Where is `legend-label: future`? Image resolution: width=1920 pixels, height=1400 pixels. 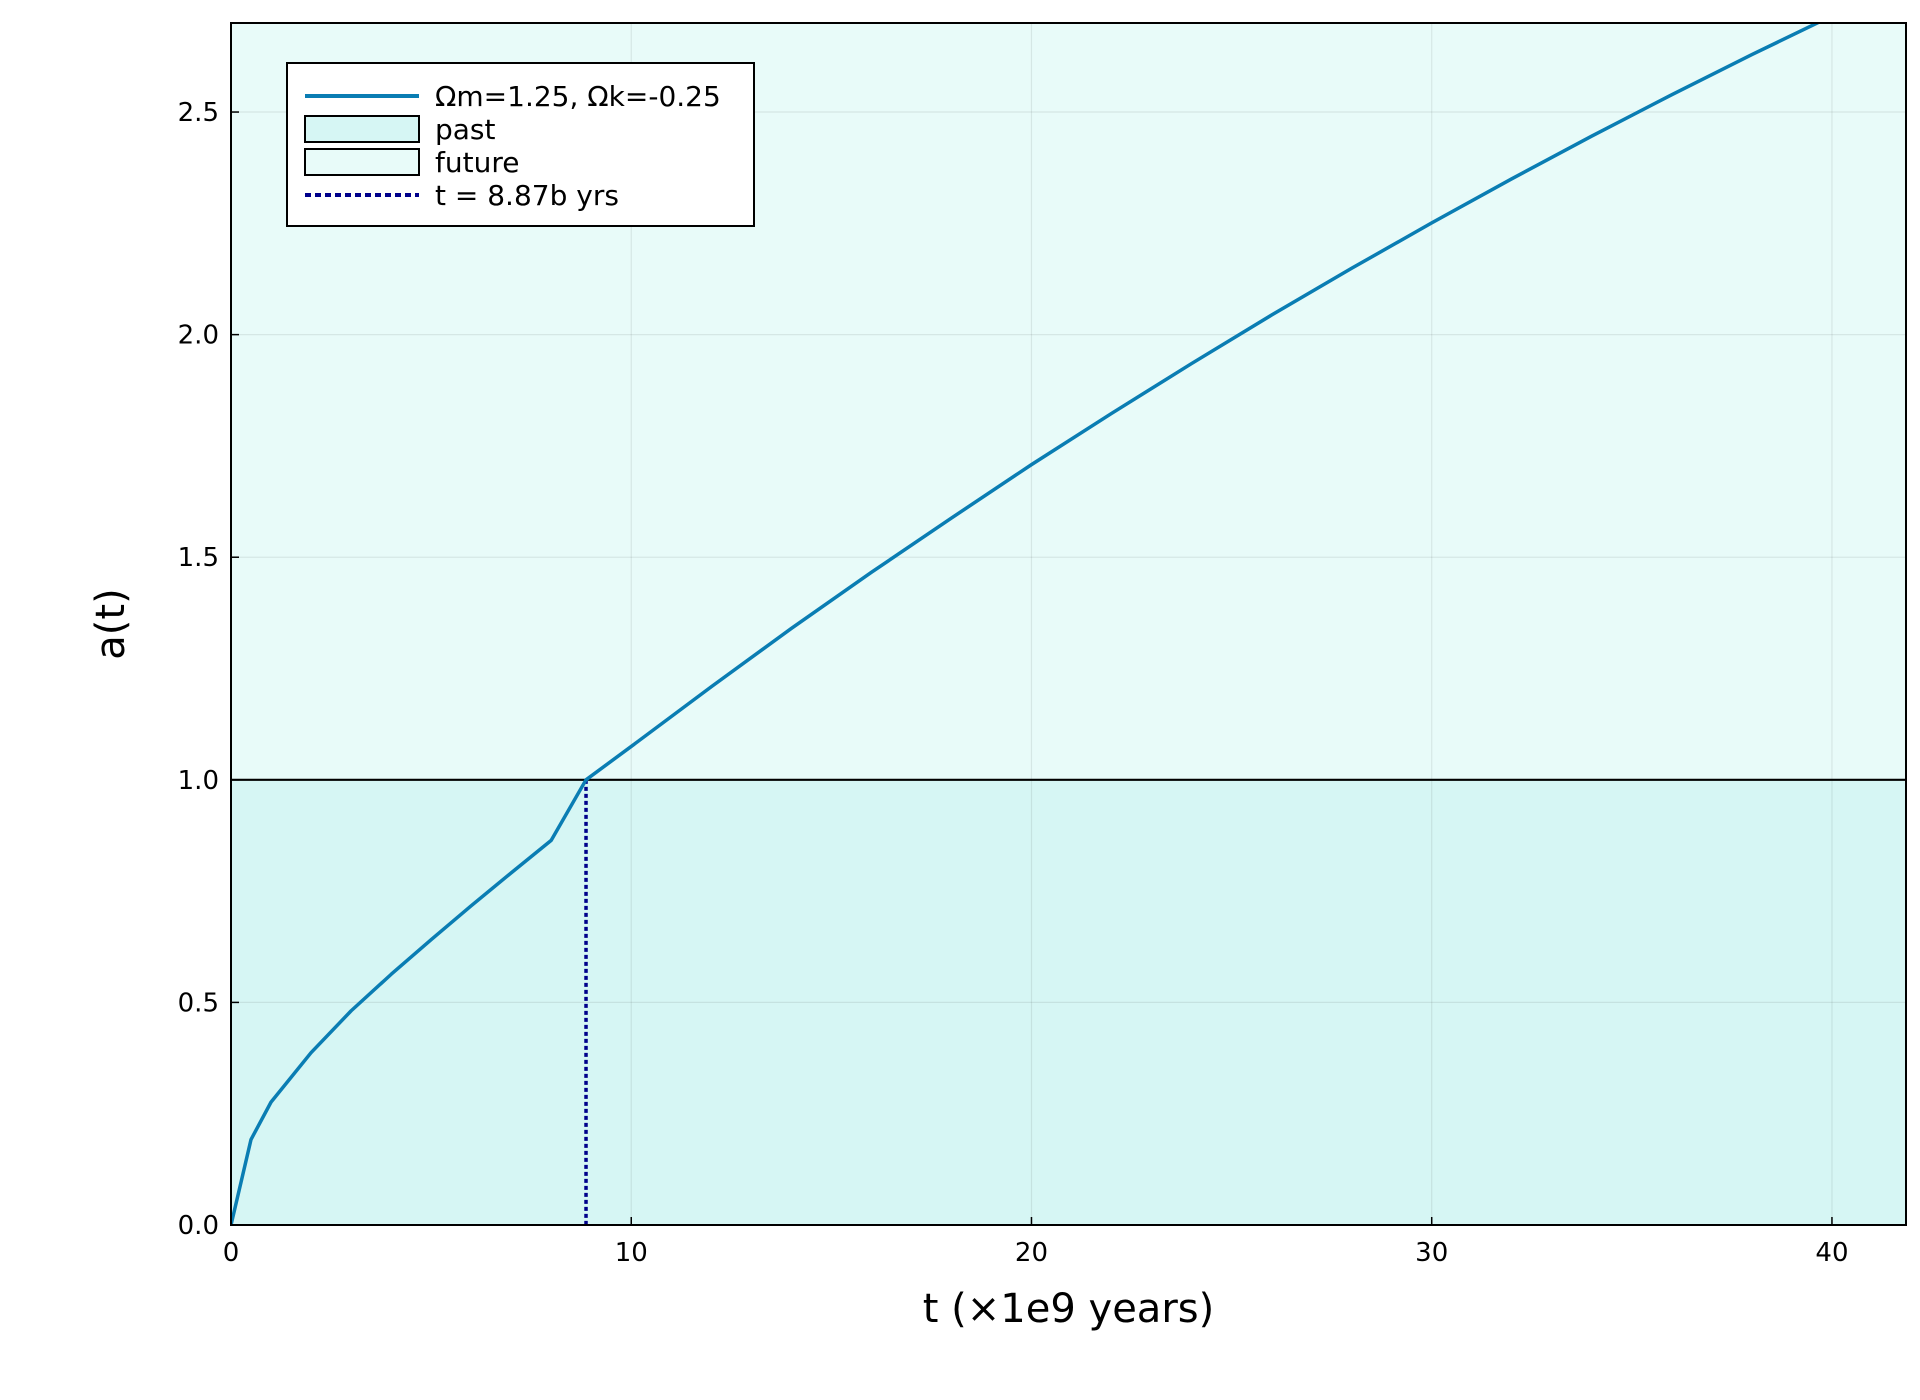 legend-label: future is located at coordinates (477, 162).